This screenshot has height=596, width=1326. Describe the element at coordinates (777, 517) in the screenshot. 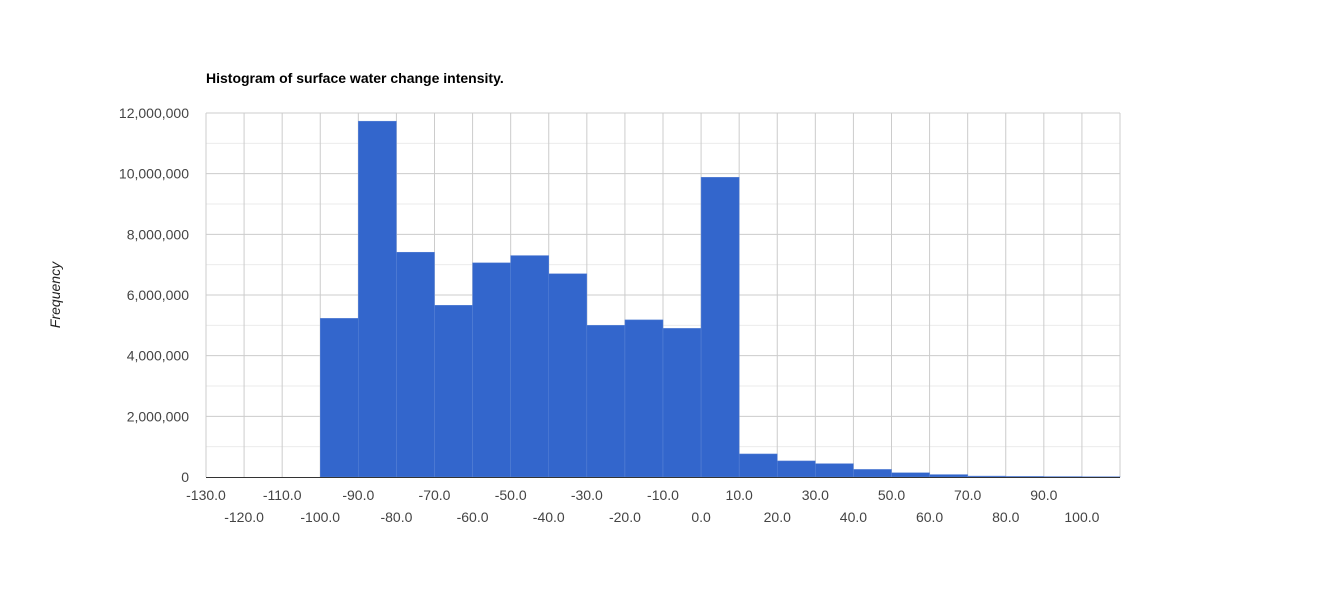

I see `x-tick-label: 20.0` at that location.